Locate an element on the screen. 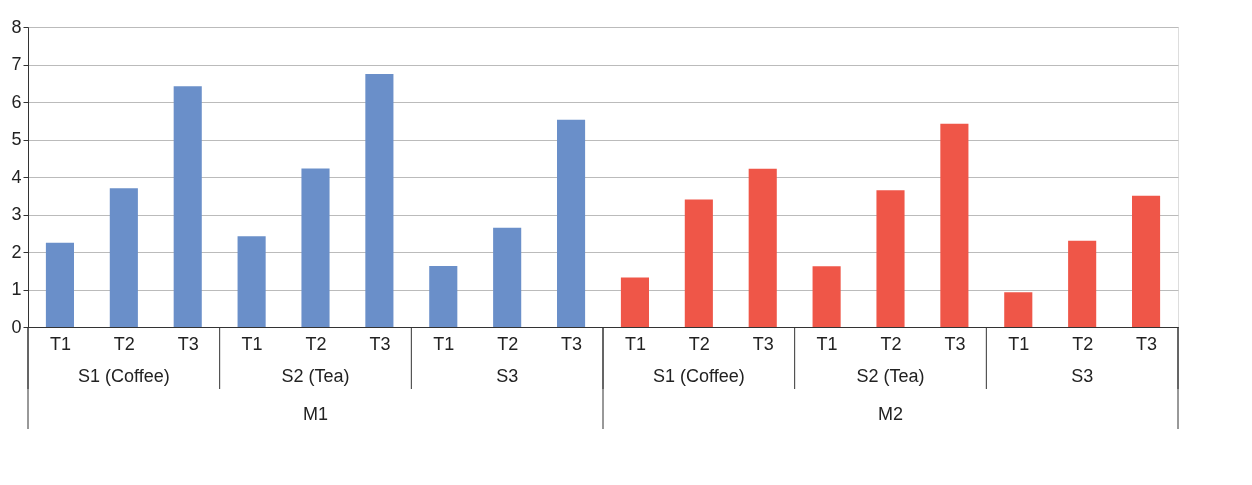 This screenshot has height=485, width=1252. y-tick-label: 5 is located at coordinates (16, 139).